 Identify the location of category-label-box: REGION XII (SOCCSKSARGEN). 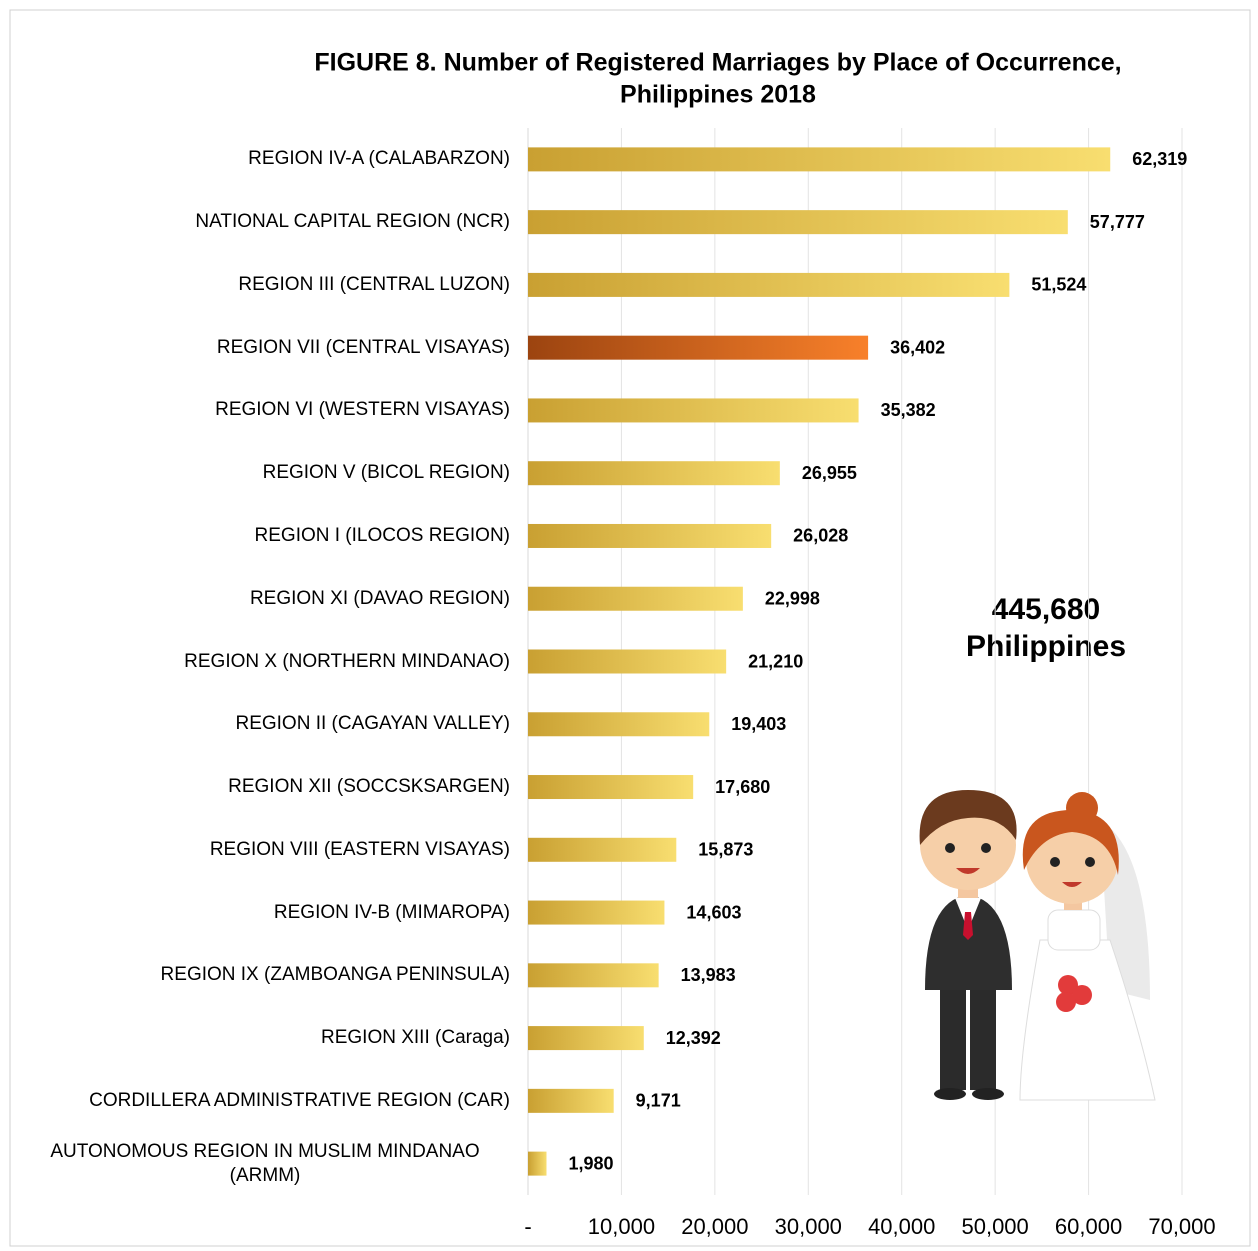
(265, 787).